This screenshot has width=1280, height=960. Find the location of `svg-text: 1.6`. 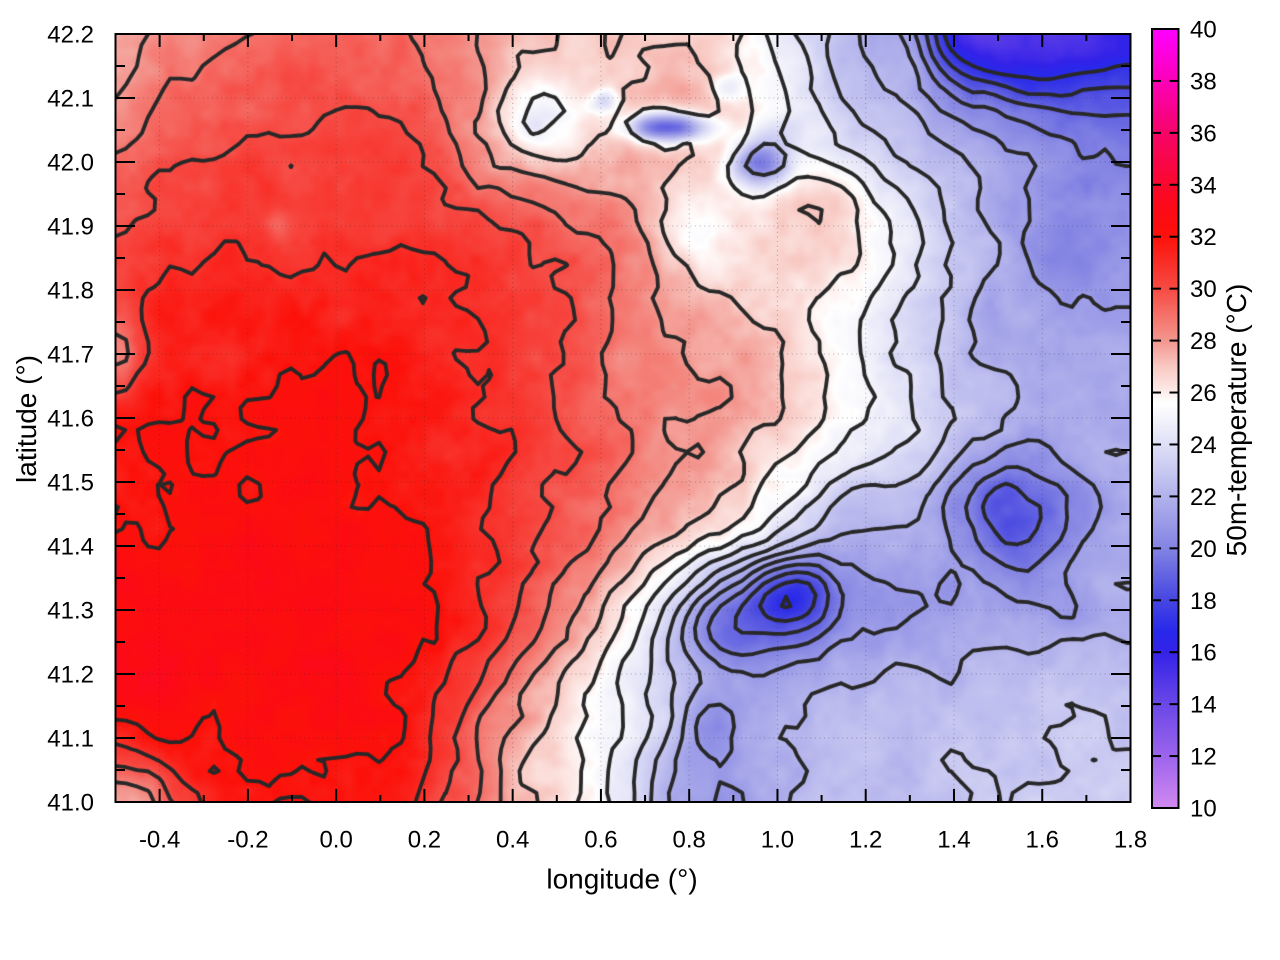

svg-text: 1.6 is located at coordinates (1042, 840).